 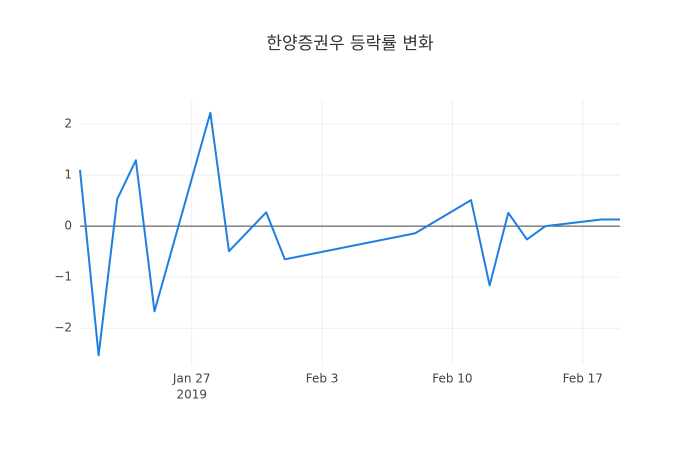 What do you see at coordinates (191, 395) in the screenshot?
I see `x-year-label: 2019` at bounding box center [191, 395].